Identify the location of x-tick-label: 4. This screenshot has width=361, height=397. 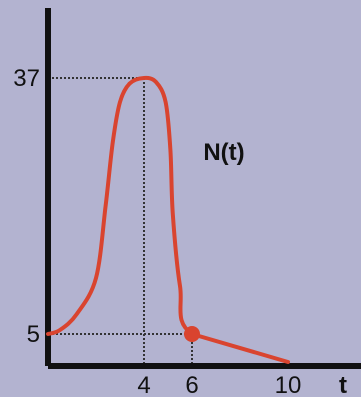
(143, 384).